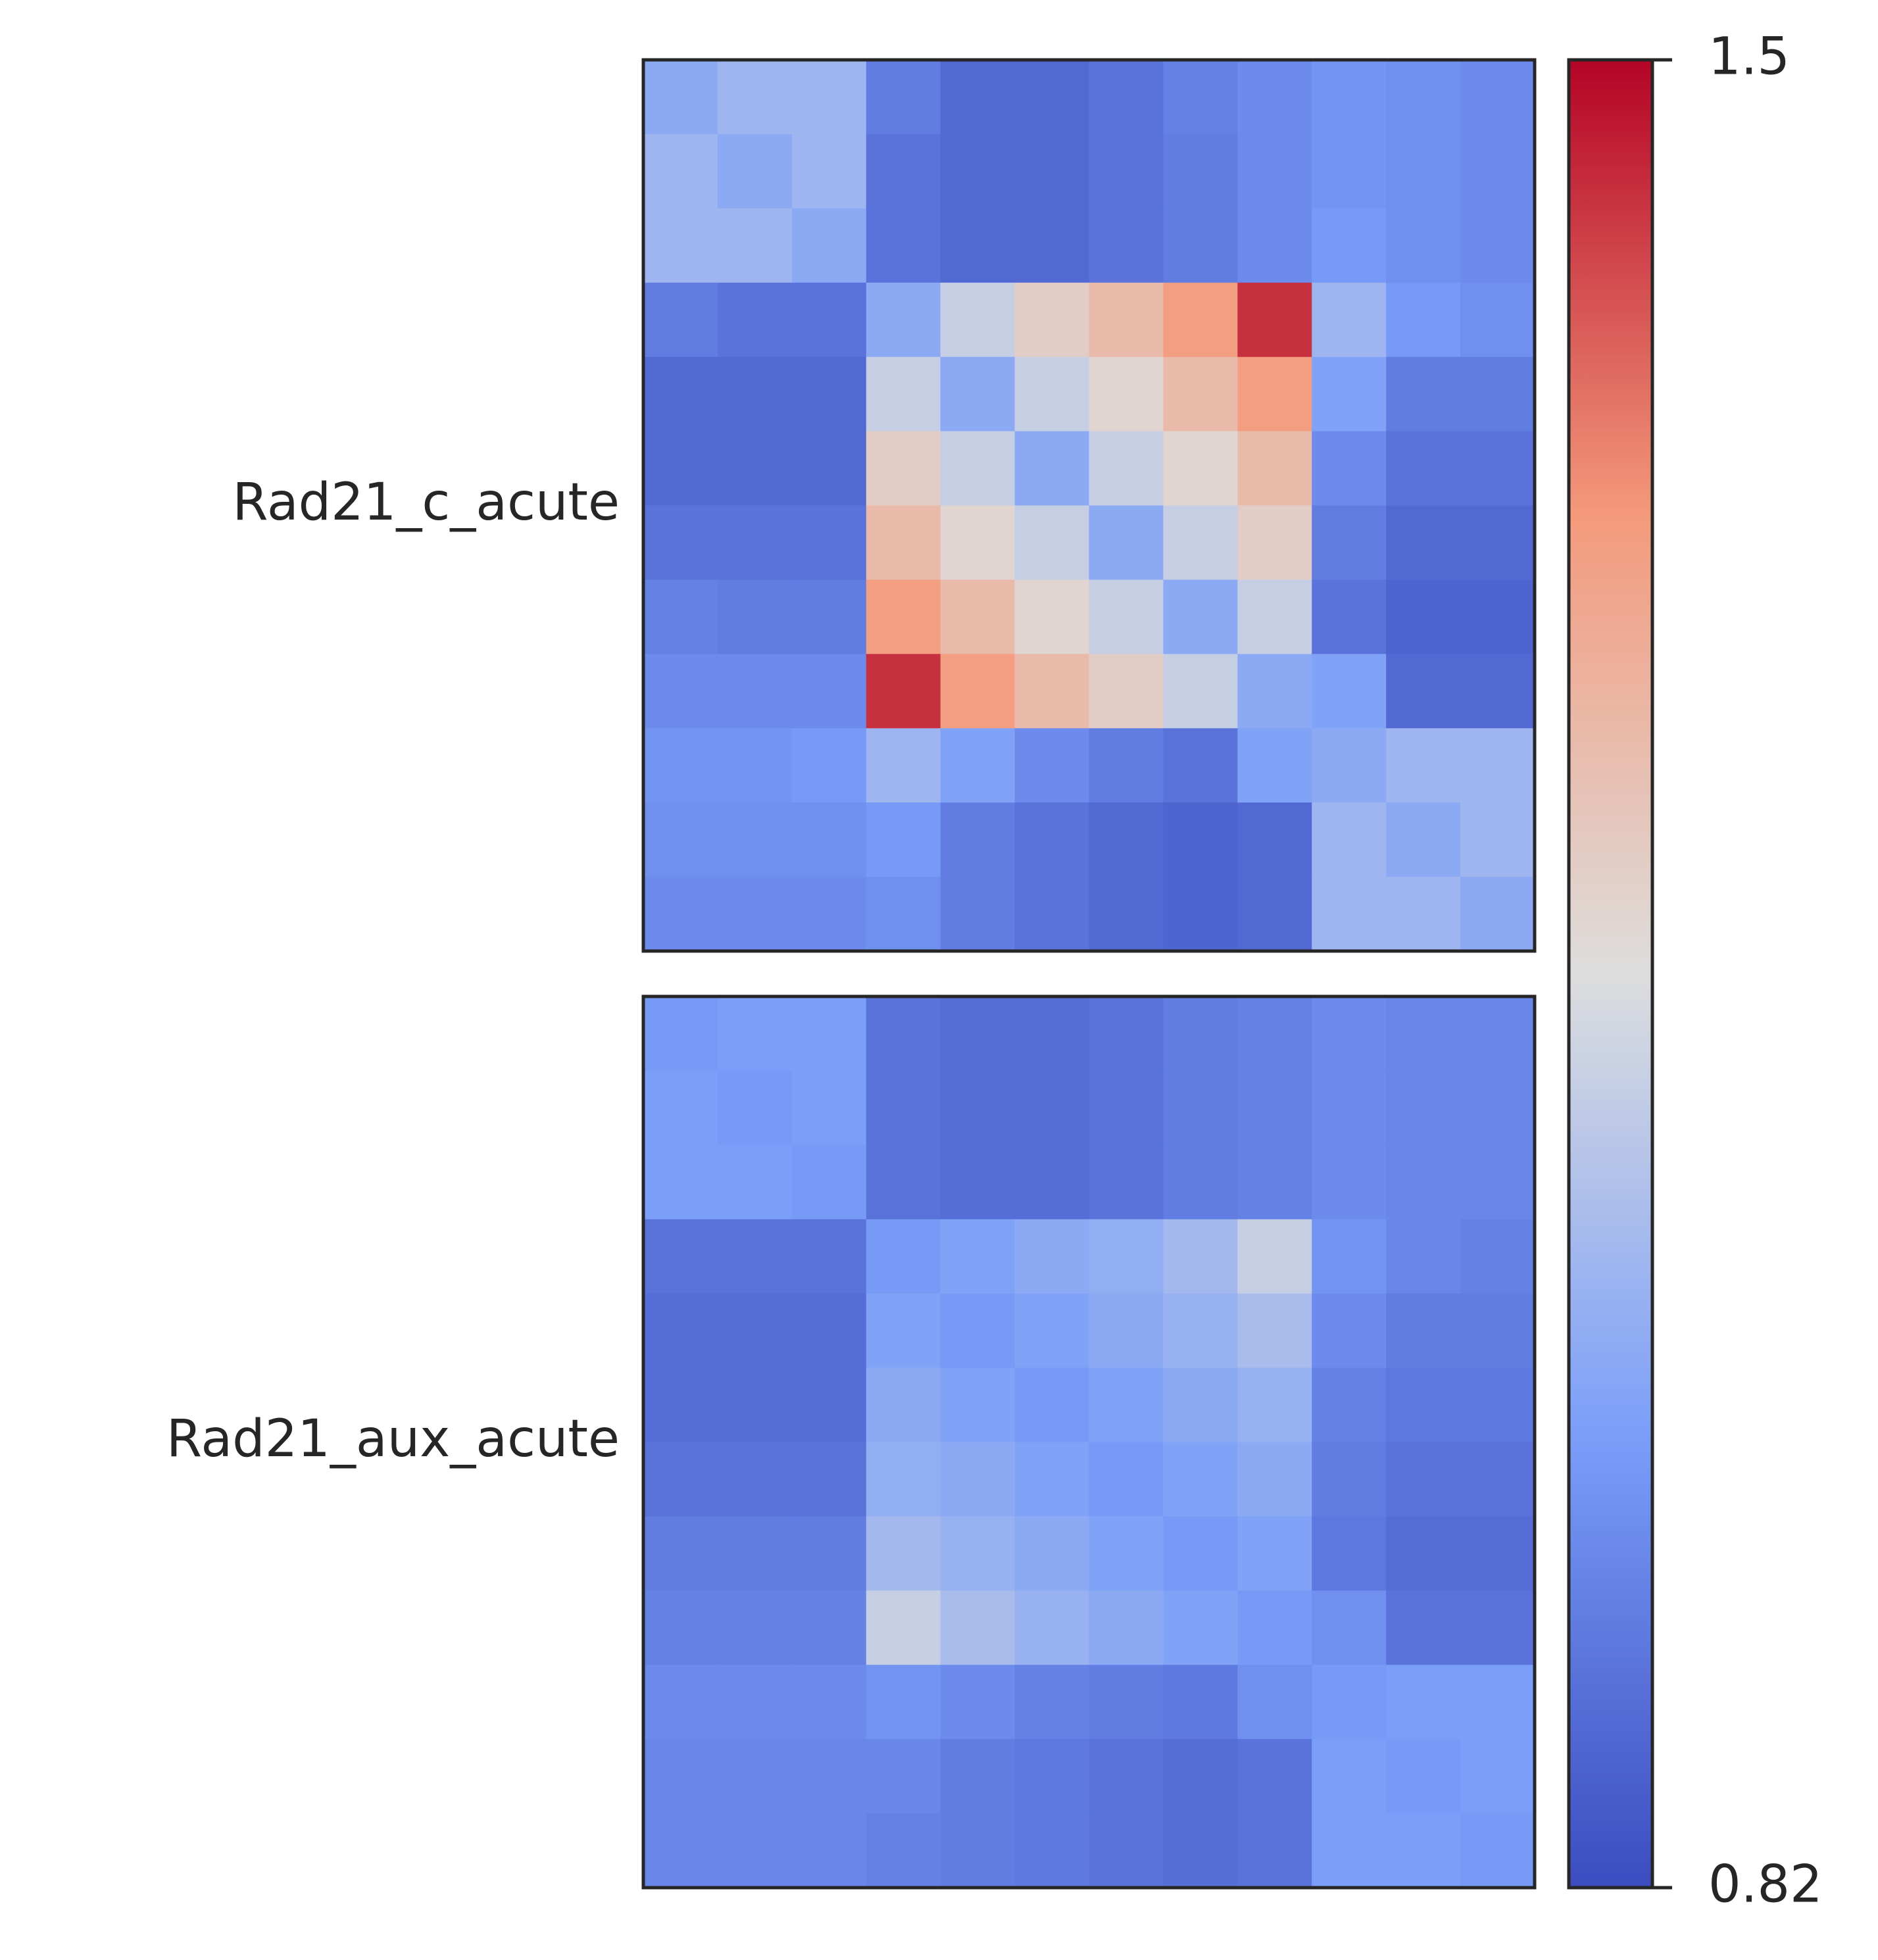 The width and height of the screenshot is (1878, 1960). I want to click on row-label: Rad21_aux_acute, so click(393, 1439).